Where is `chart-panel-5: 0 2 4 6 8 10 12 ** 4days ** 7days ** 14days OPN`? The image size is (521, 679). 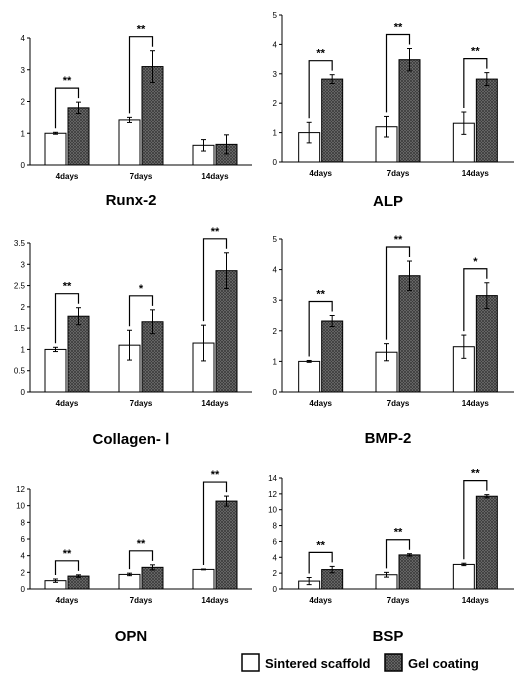 chart-panel-5: 0 2 4 6 8 10 12 ** 4days ** 7days ** 14days OPN is located at coordinates (134, 557).